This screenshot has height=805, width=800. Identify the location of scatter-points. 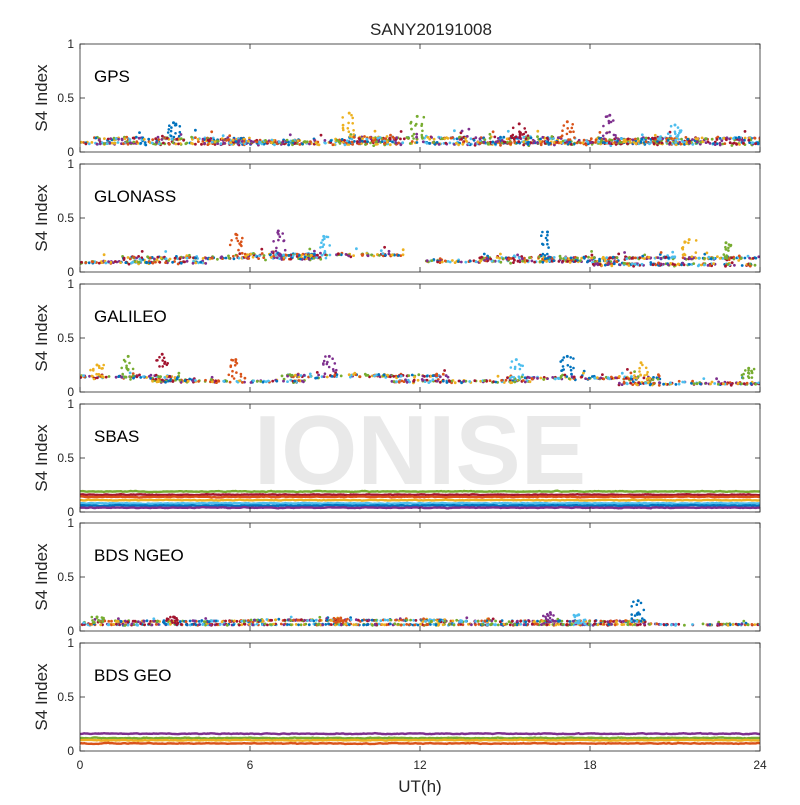
(420, 369).